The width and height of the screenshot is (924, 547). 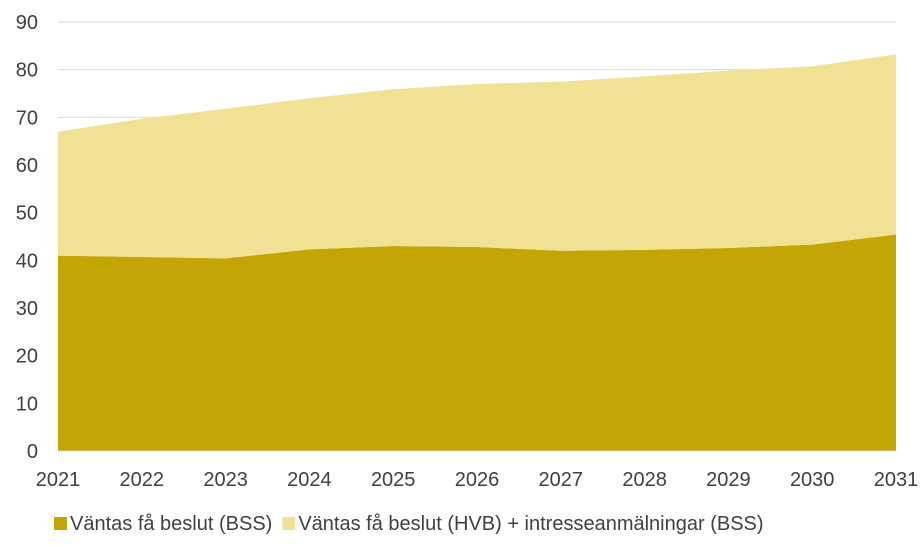 I want to click on y-tick-label: 90, so click(x=27, y=23).